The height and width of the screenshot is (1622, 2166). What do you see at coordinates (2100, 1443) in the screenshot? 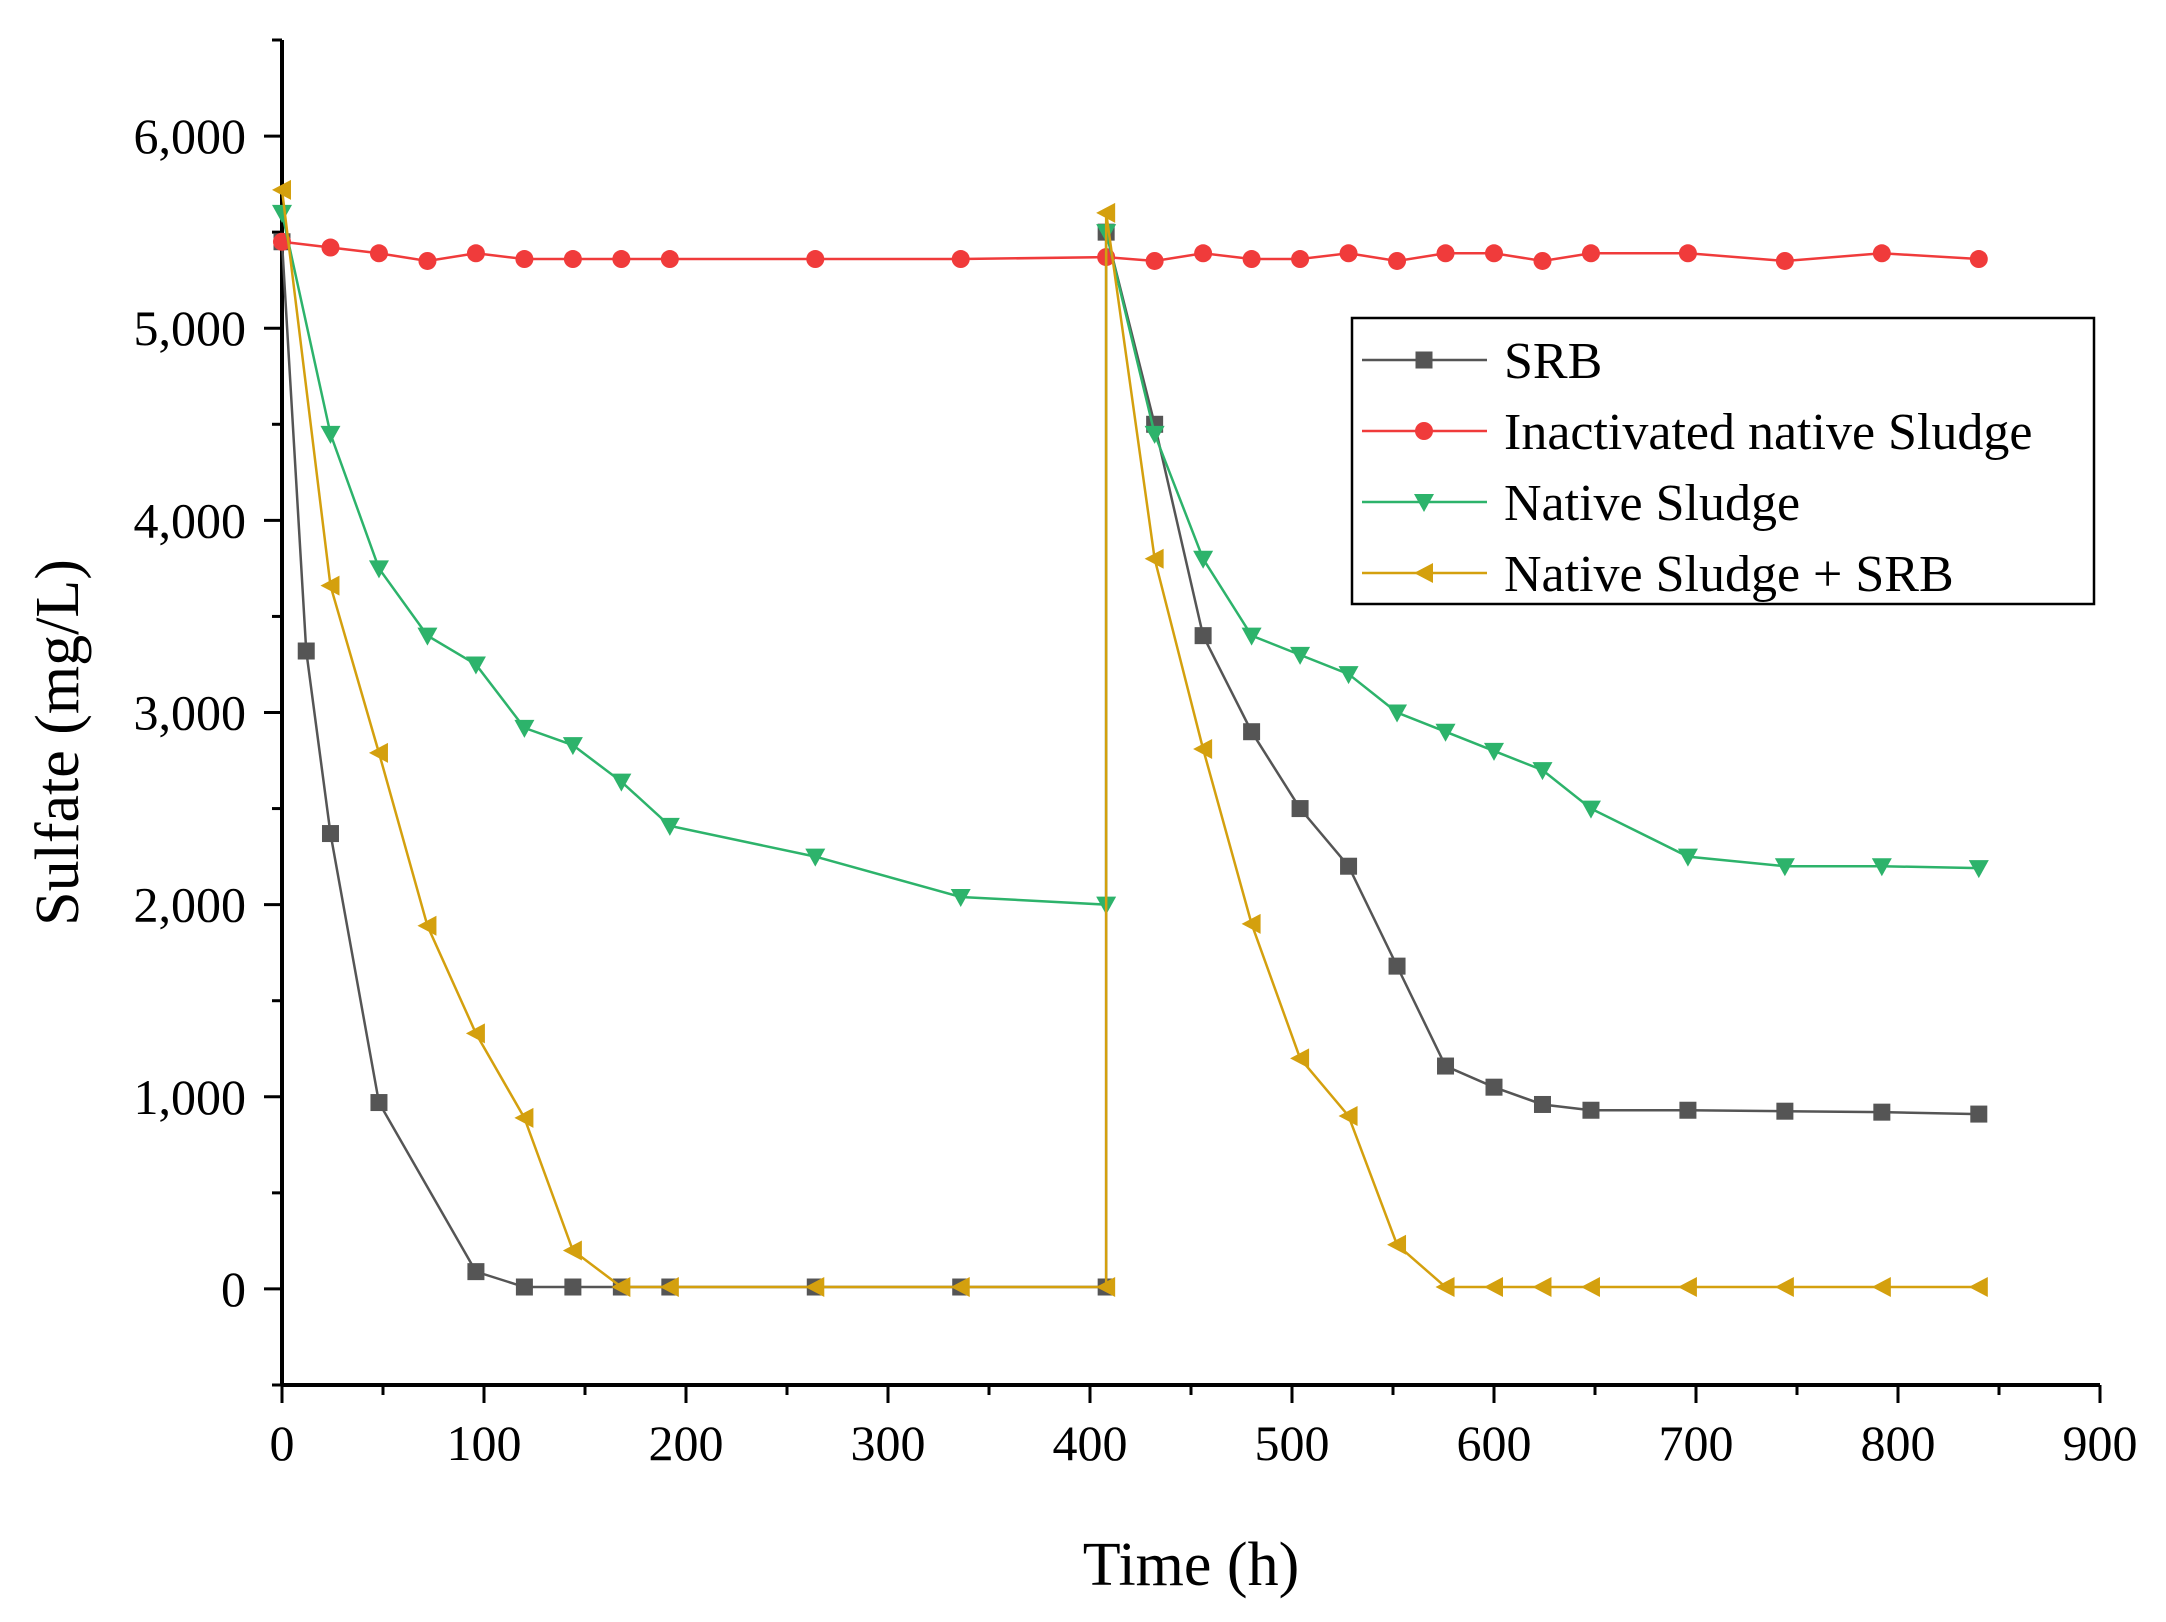
I see `x-tick-label: 900` at bounding box center [2100, 1443].